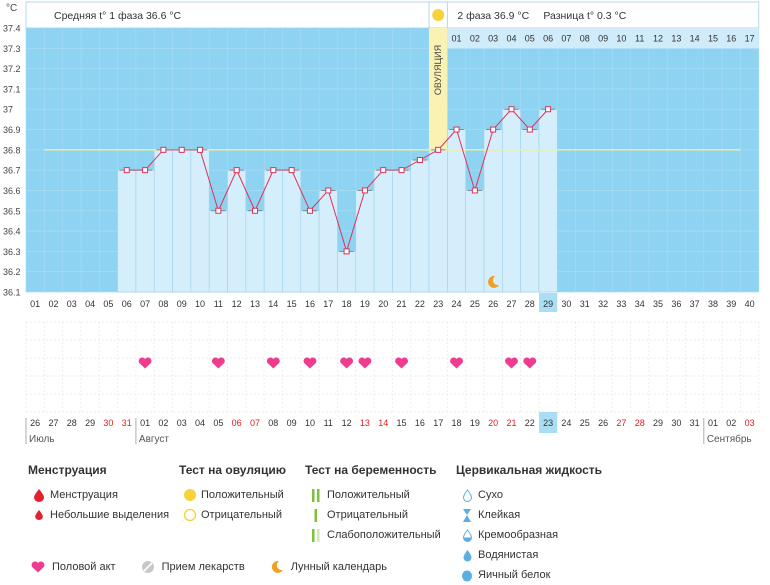  What do you see at coordinates (218, 304) in the screenshot?
I see `cycle-day-label: 11` at bounding box center [218, 304].